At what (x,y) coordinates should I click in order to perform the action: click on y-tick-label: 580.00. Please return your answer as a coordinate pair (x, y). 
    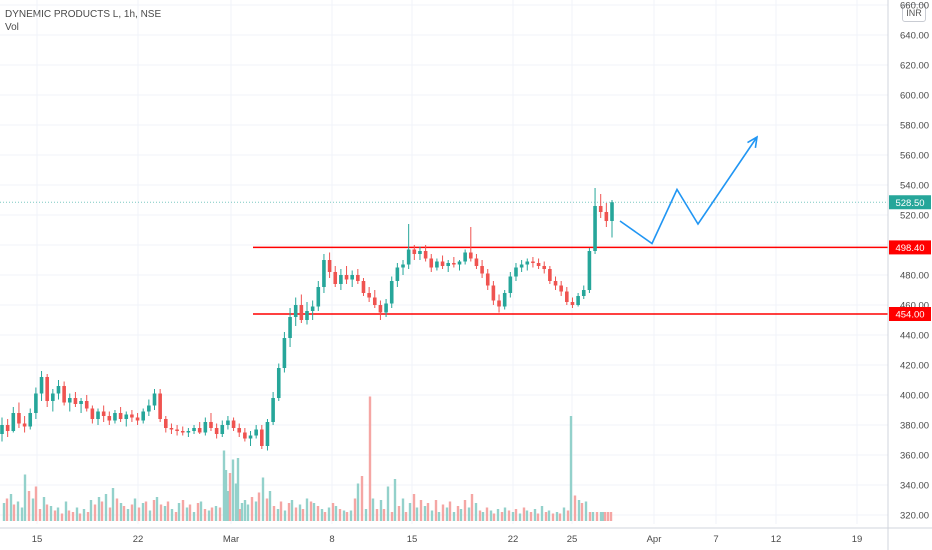
    Looking at the image, I should click on (914, 126).